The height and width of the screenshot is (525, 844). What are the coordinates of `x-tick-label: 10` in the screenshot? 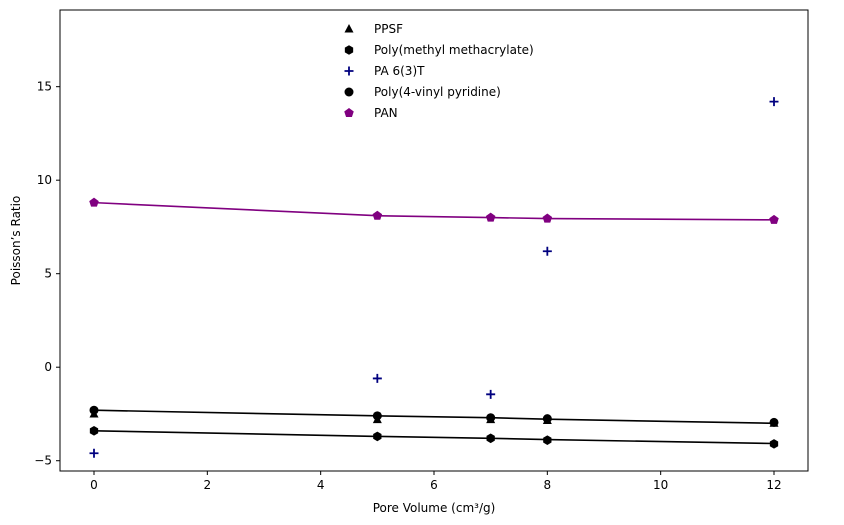 It's located at (660, 485).